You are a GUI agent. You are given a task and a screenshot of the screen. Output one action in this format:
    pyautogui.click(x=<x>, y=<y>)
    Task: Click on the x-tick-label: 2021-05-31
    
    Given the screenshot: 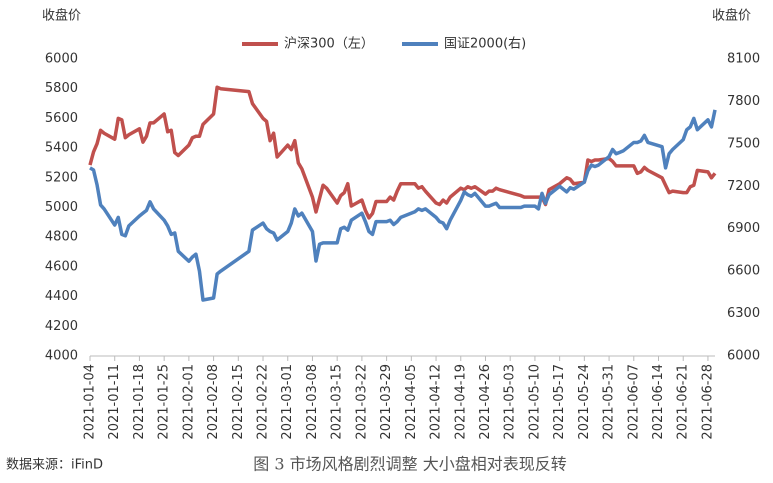 What is the action you would take?
    pyautogui.click(x=609, y=402)
    